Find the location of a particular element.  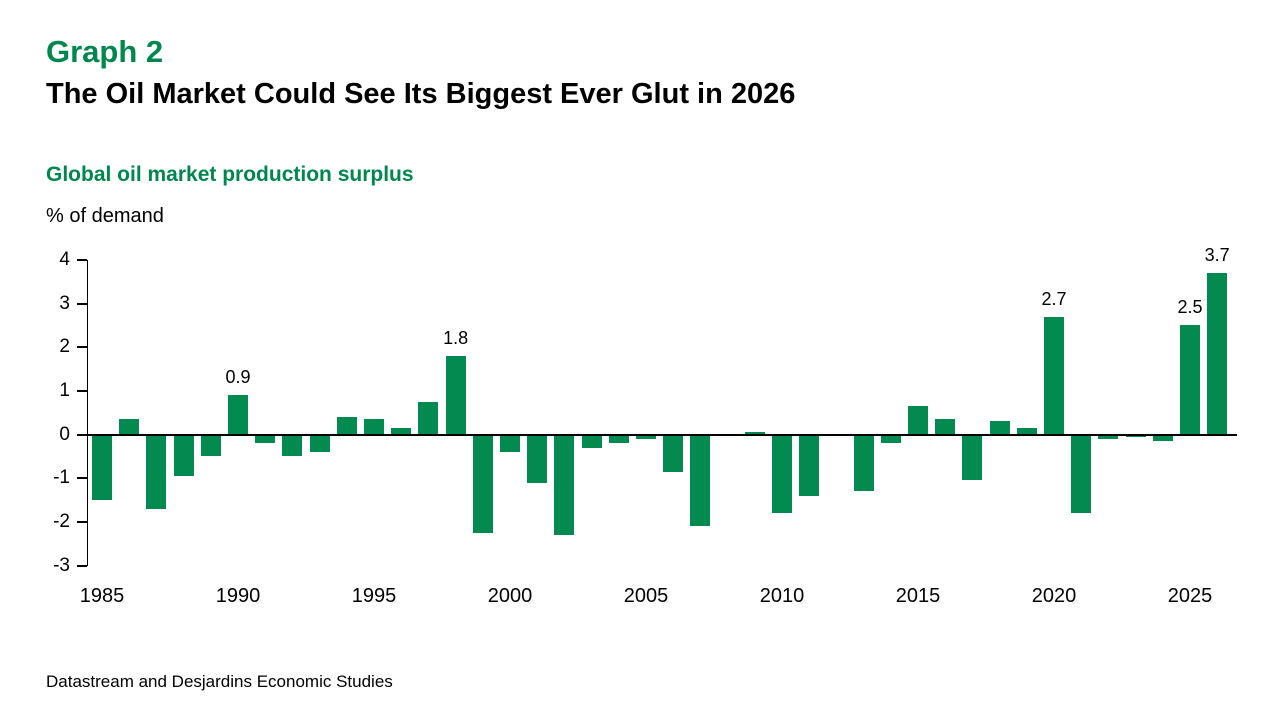

x-tick-label-2015: 2015 is located at coordinates (918, 595).